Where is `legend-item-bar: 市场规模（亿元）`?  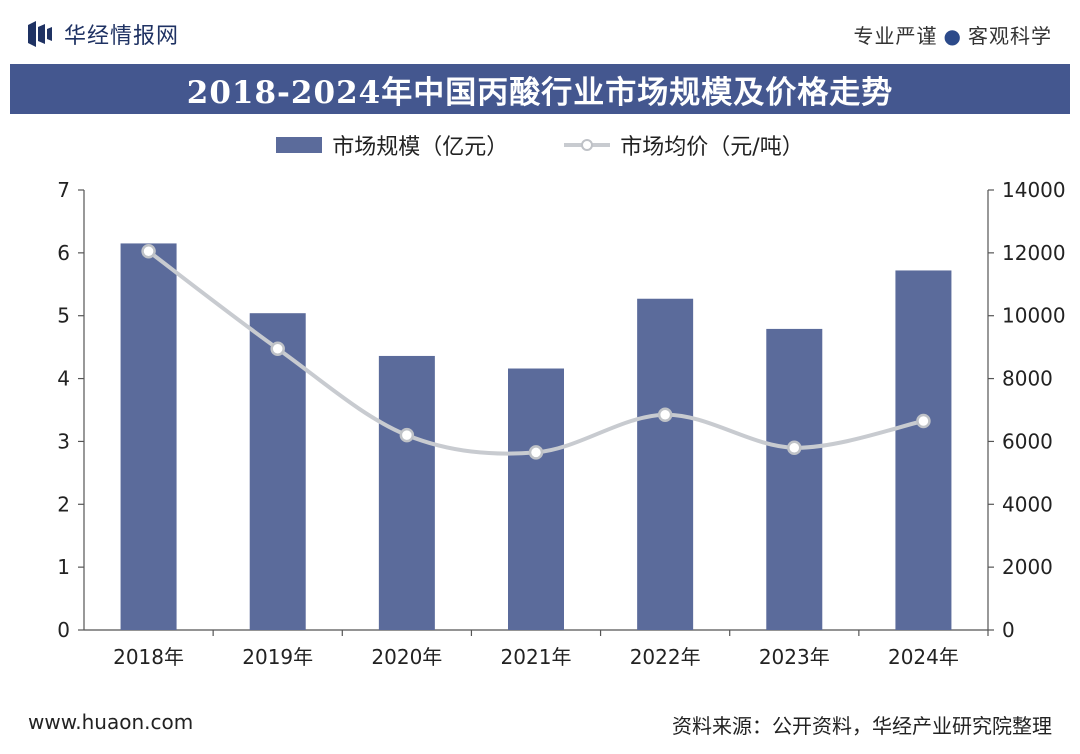
legend-item-bar: 市场规模（亿元） is located at coordinates (392, 145).